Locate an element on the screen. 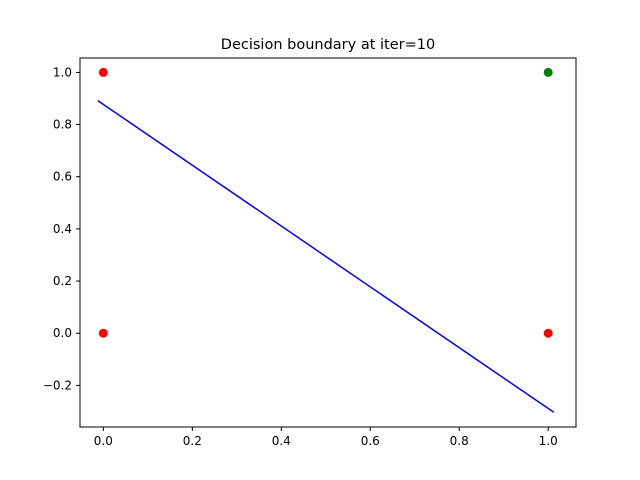  x-tick-label: 1.0 is located at coordinates (548, 441).